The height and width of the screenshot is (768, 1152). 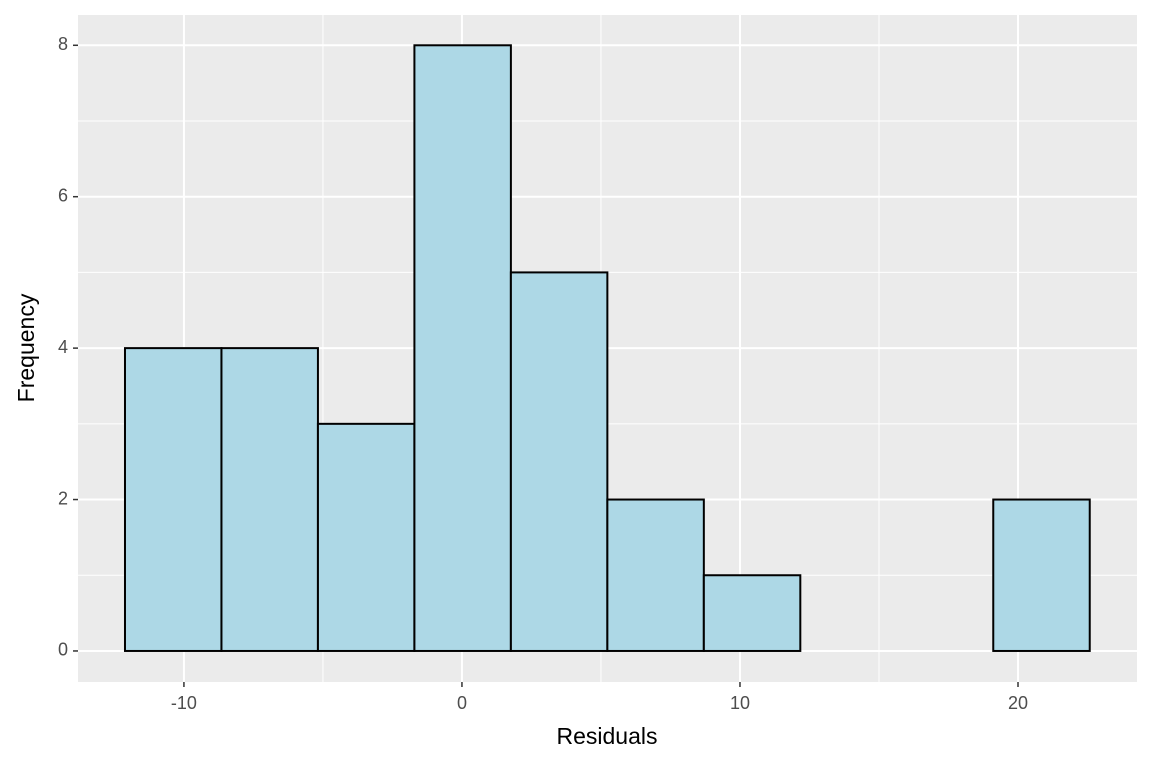 I want to click on x-tick-label: 10, so click(x=740, y=703).